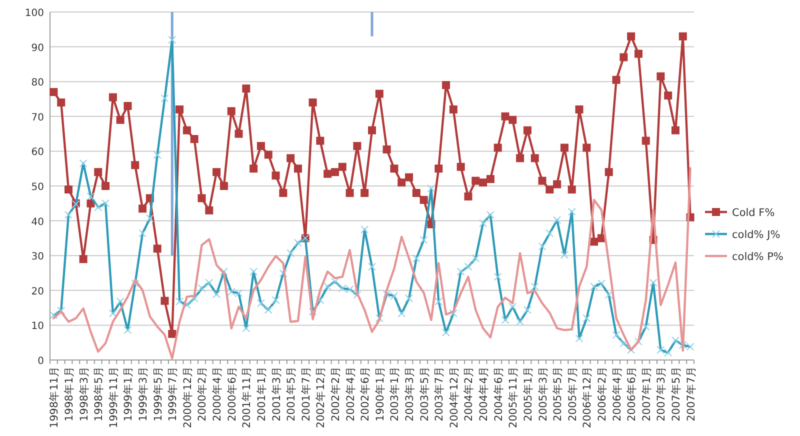  I want to click on x-tick-label: 2001年7月, so click(306, 394).